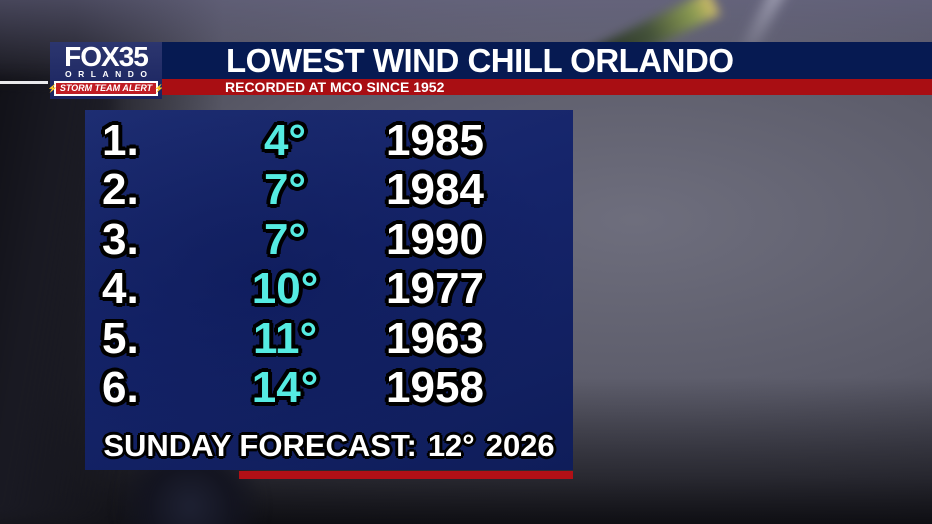 The image size is (932, 524). What do you see at coordinates (120, 239) in the screenshot?
I see `rank-cell: 3.` at bounding box center [120, 239].